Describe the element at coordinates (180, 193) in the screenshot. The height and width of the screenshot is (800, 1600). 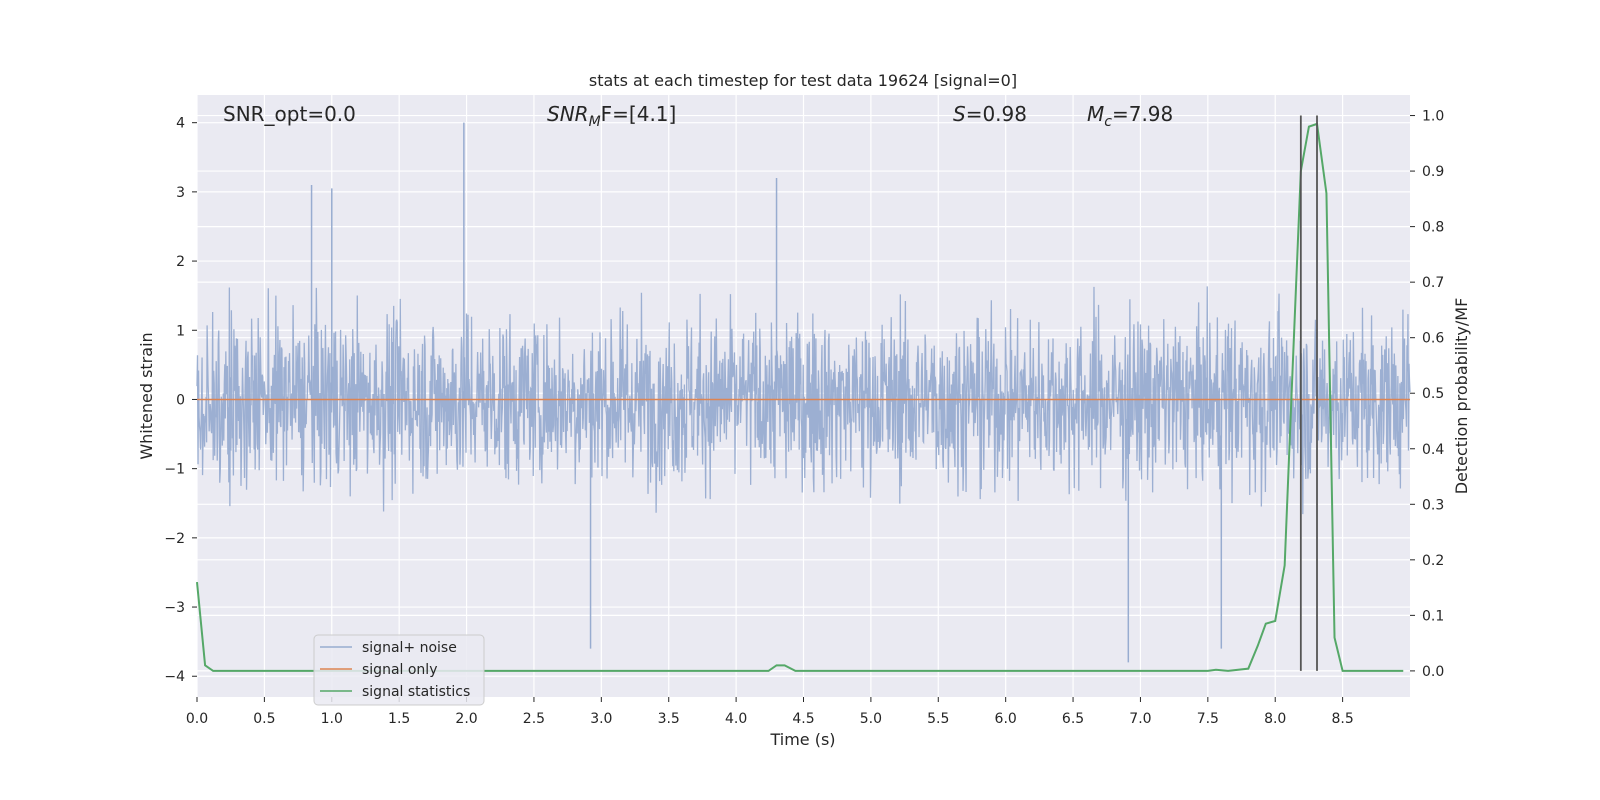
I see `y-tick-label: 3` at that location.